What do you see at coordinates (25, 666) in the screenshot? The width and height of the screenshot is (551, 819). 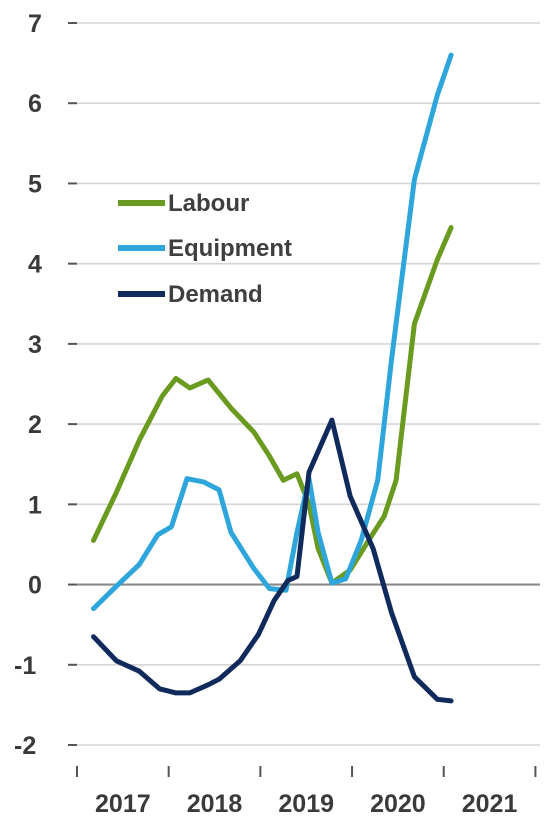 I see `y-tick-label: -1` at bounding box center [25, 666].